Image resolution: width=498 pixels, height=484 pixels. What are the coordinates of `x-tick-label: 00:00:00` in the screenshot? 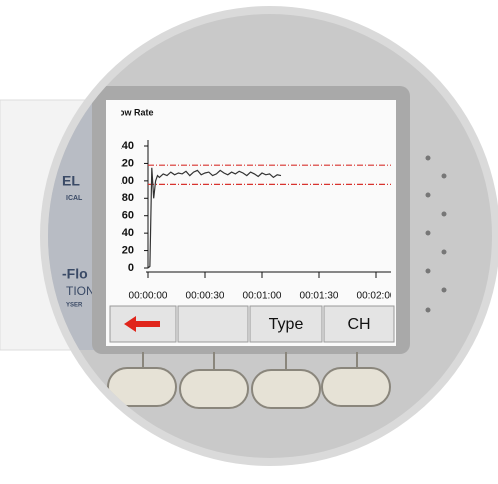 It's located at (148, 296).